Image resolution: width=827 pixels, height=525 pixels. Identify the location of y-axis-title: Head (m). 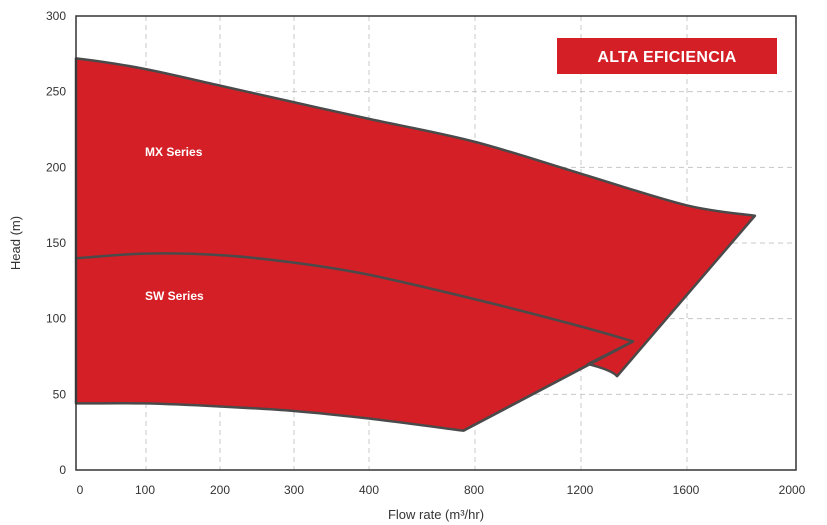
(15, 243).